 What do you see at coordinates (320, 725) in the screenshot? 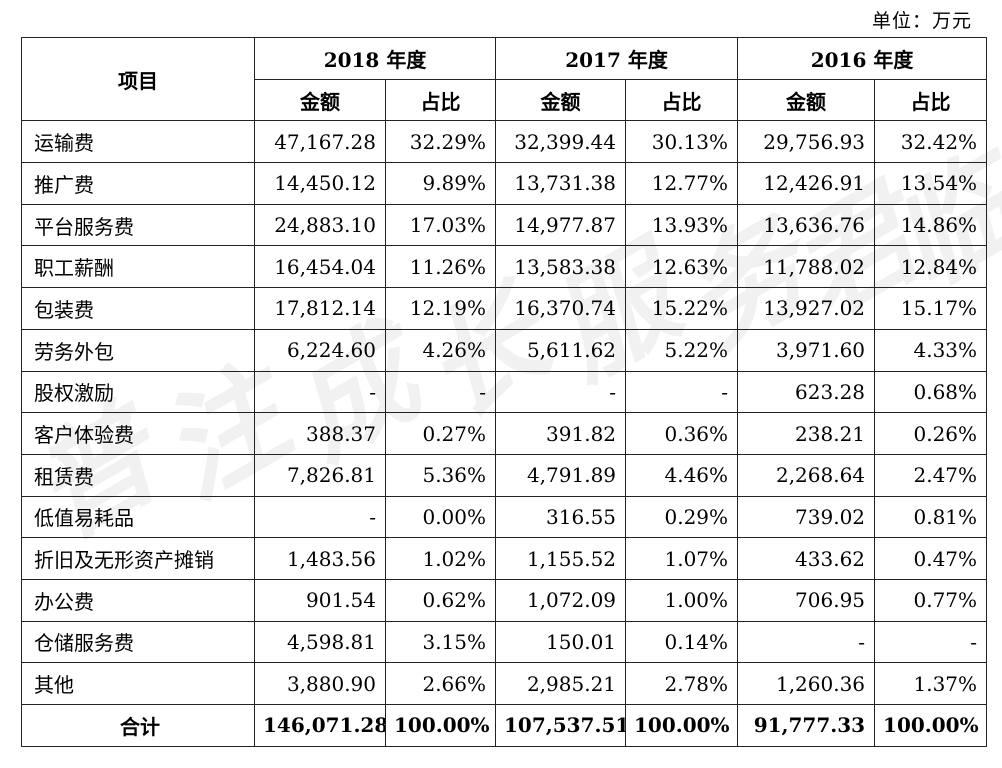
I see `amount-cell: 146,071.28` at bounding box center [320, 725].